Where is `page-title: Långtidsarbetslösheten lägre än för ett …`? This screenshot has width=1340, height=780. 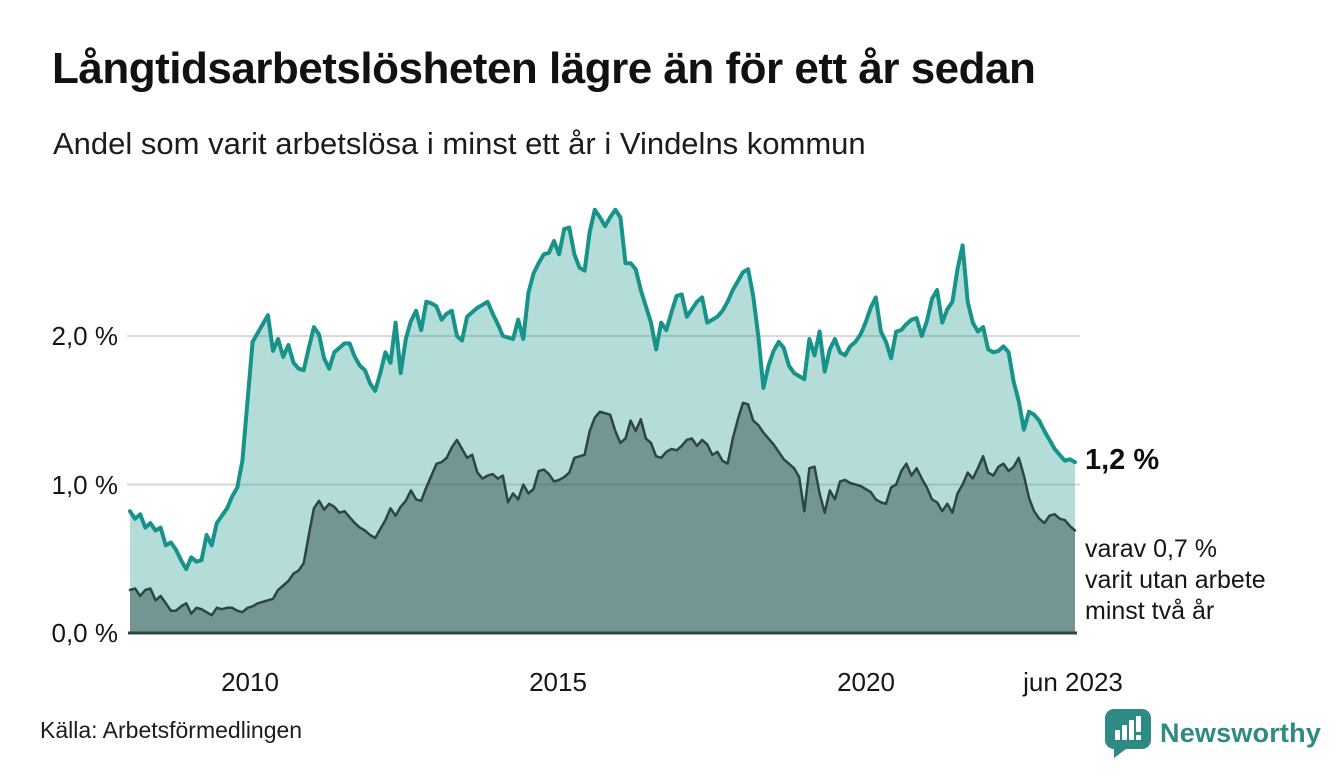
page-title: Långtidsarbetslösheten lägre än för ett … is located at coordinates (544, 68).